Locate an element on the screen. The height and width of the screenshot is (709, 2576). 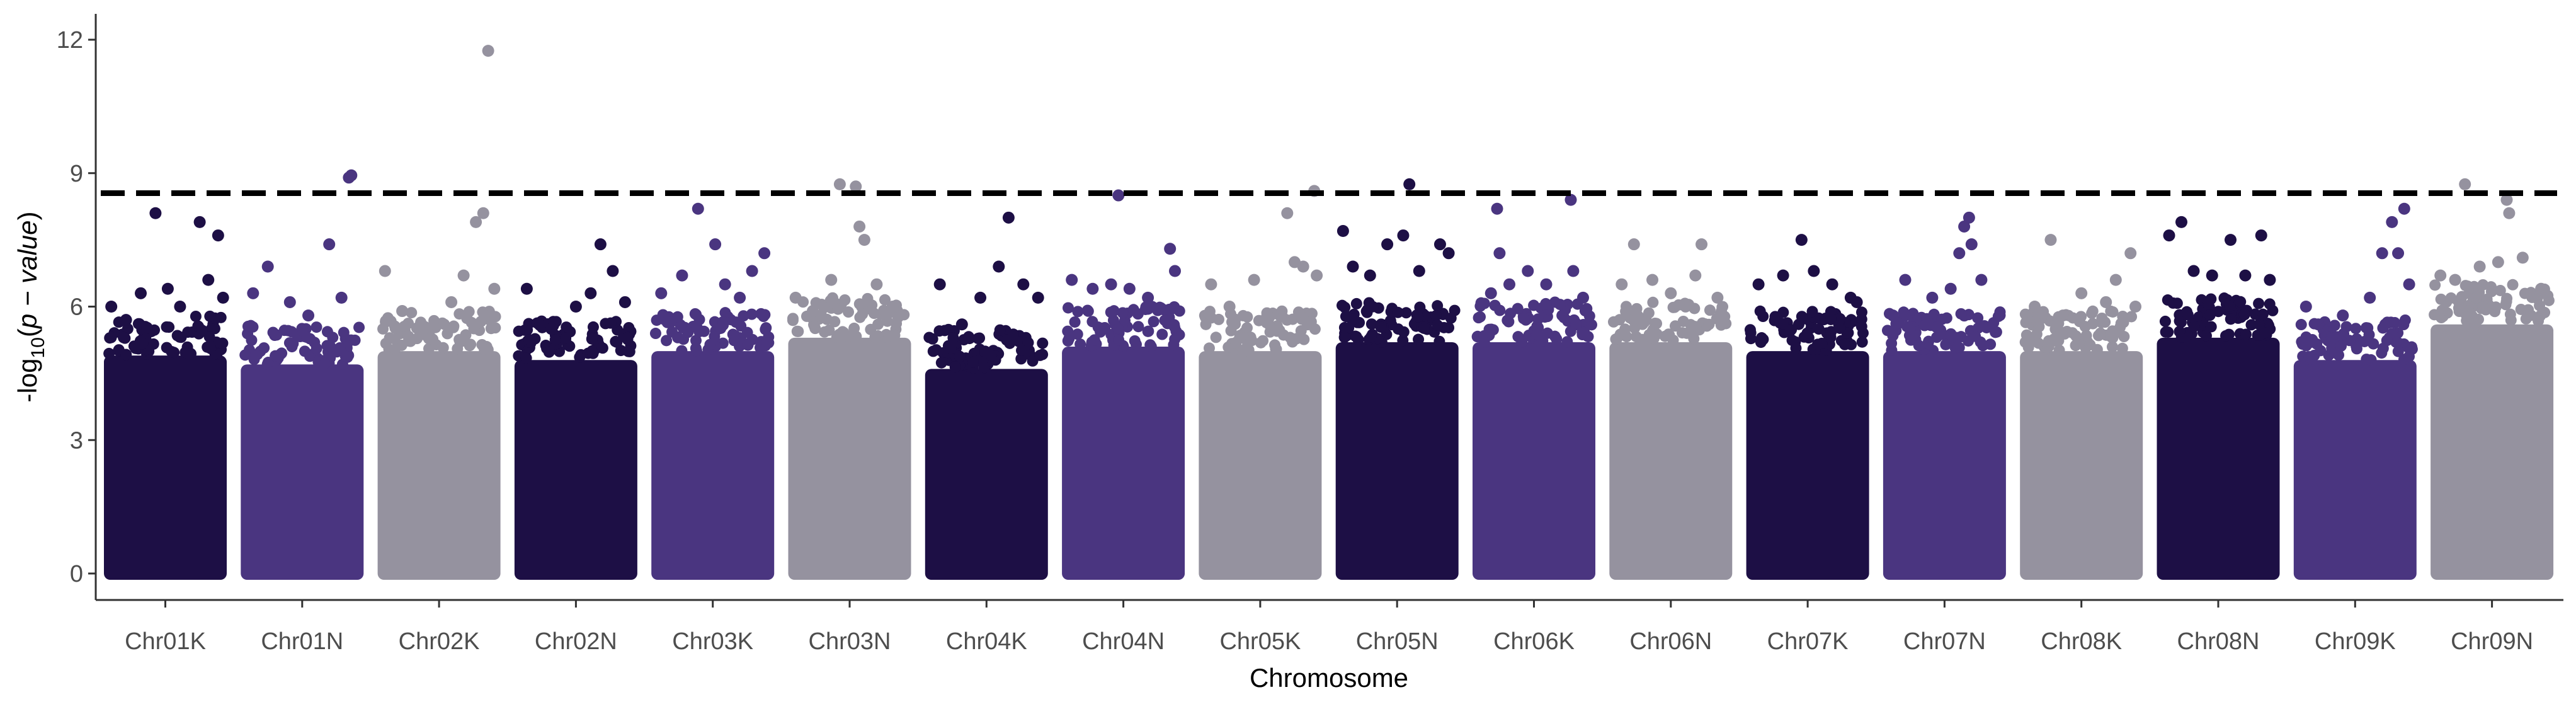
x-tick-label: Chr02K is located at coordinates (439, 641).